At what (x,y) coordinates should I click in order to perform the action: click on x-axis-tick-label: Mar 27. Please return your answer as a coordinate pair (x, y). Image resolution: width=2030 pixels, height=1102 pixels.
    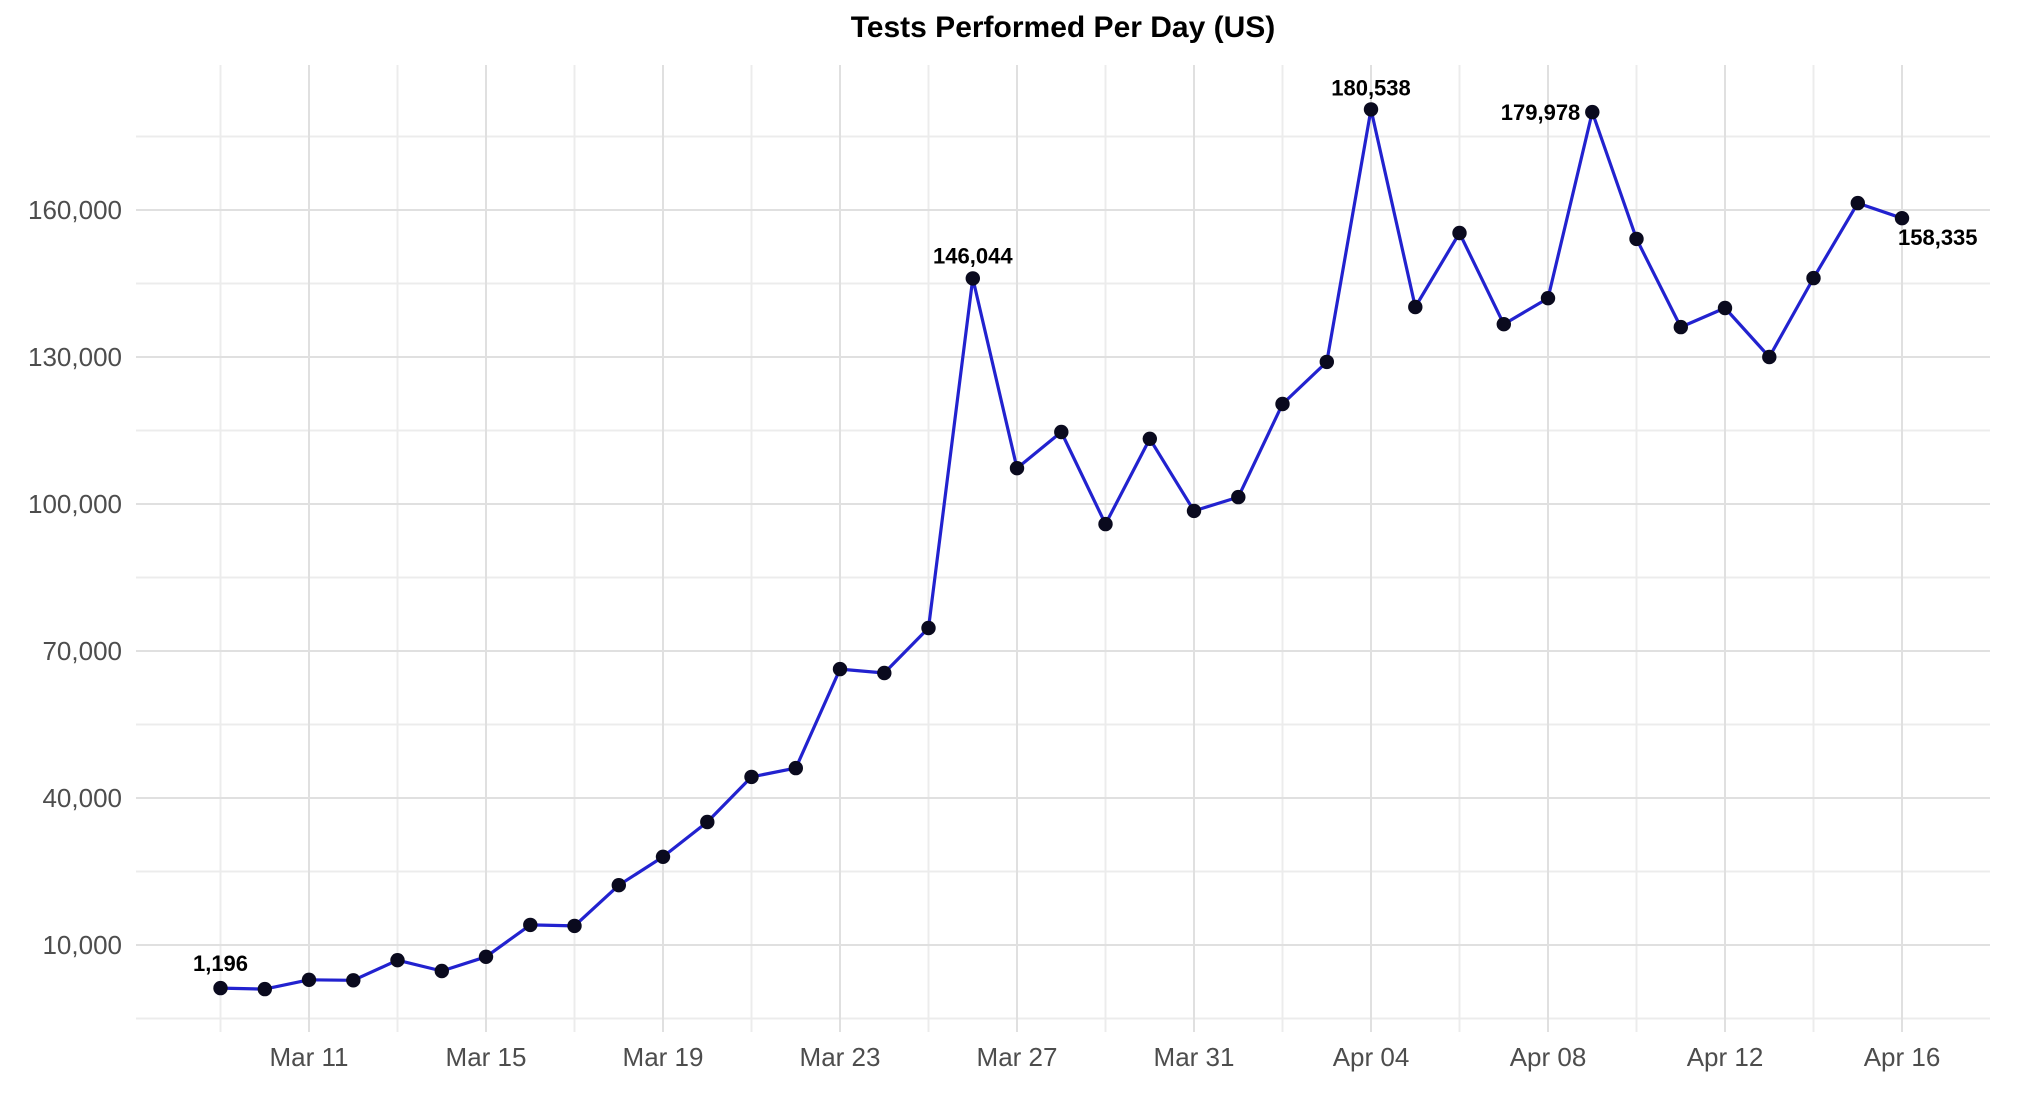
    Looking at the image, I should click on (1017, 1057).